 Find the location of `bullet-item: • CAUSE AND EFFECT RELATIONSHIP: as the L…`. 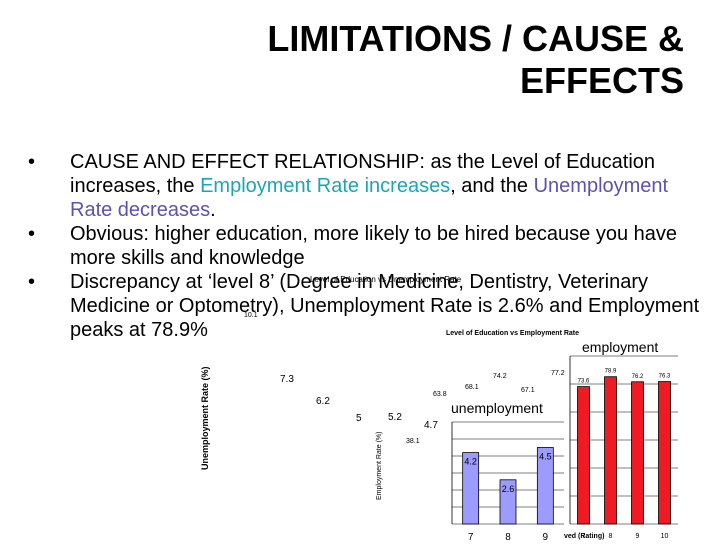

bullet-item: • CAUSE AND EFFECT RELATIONSHIP: as the L… is located at coordinates (368, 186).